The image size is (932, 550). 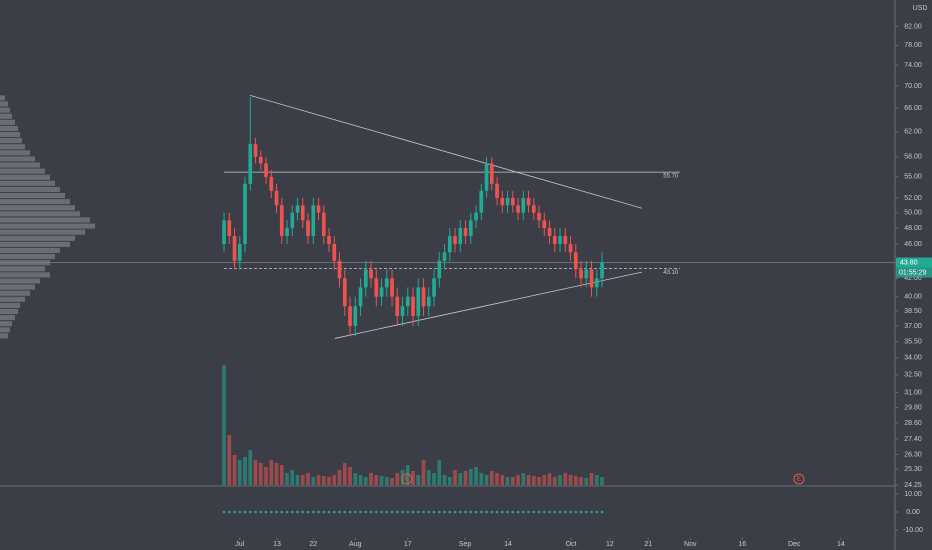 What do you see at coordinates (913, 278) in the screenshot?
I see `y-tick-label: 42.00` at bounding box center [913, 278].